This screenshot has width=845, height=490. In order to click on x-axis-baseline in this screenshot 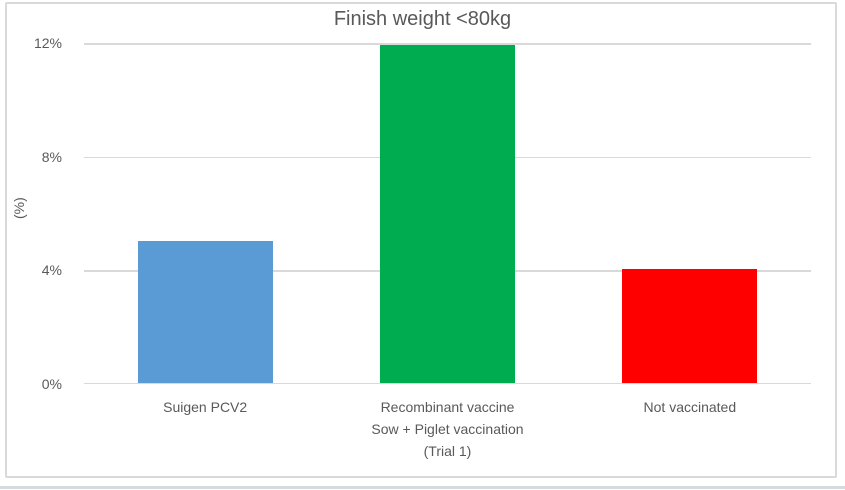, I will do `click(447, 383)`.